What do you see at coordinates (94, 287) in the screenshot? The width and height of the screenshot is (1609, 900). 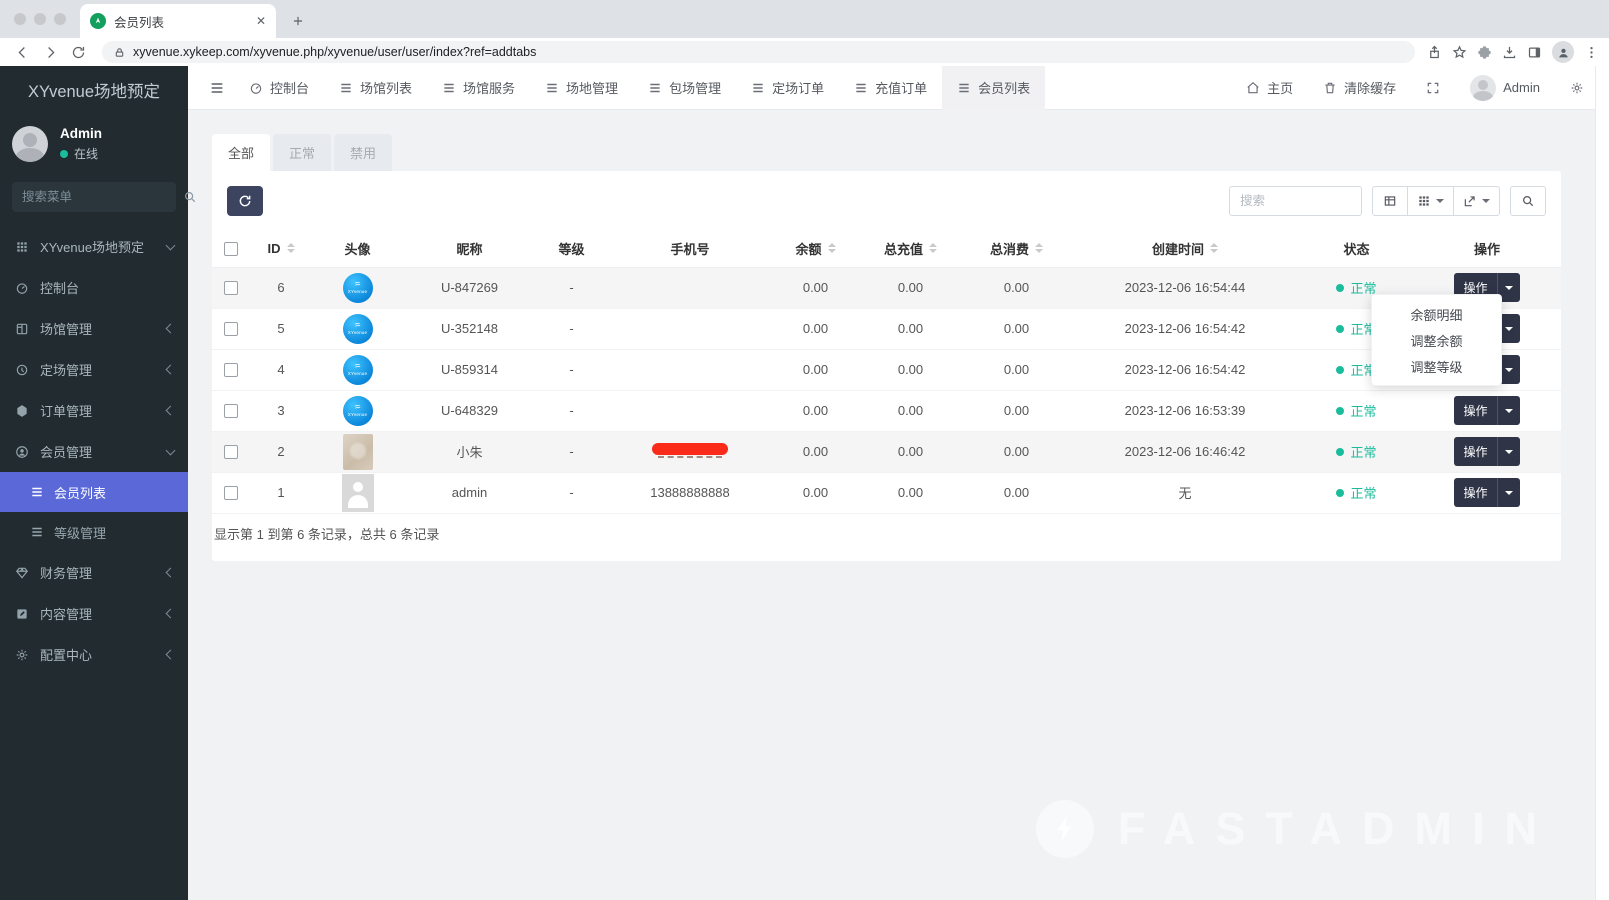 I see `sidebar-item-控制台: 控制台` at bounding box center [94, 287].